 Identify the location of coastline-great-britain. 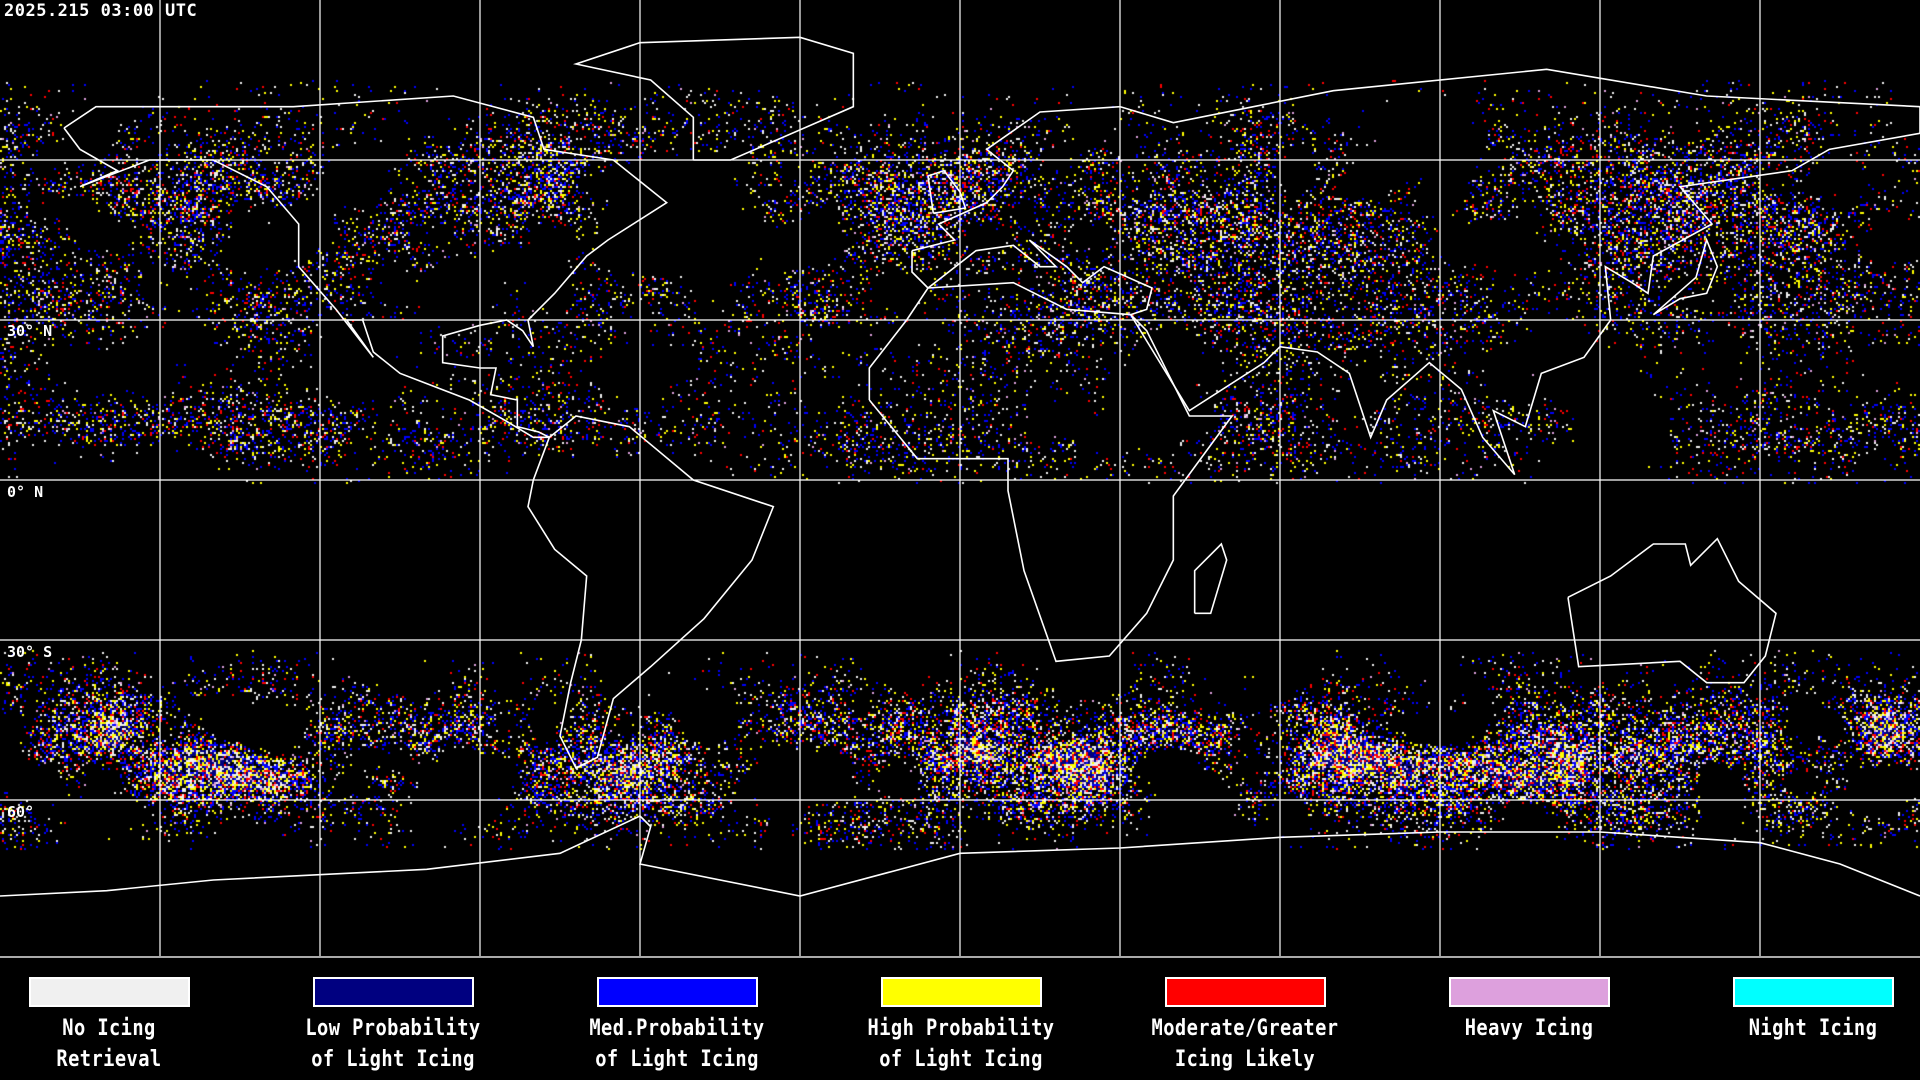
(947, 192).